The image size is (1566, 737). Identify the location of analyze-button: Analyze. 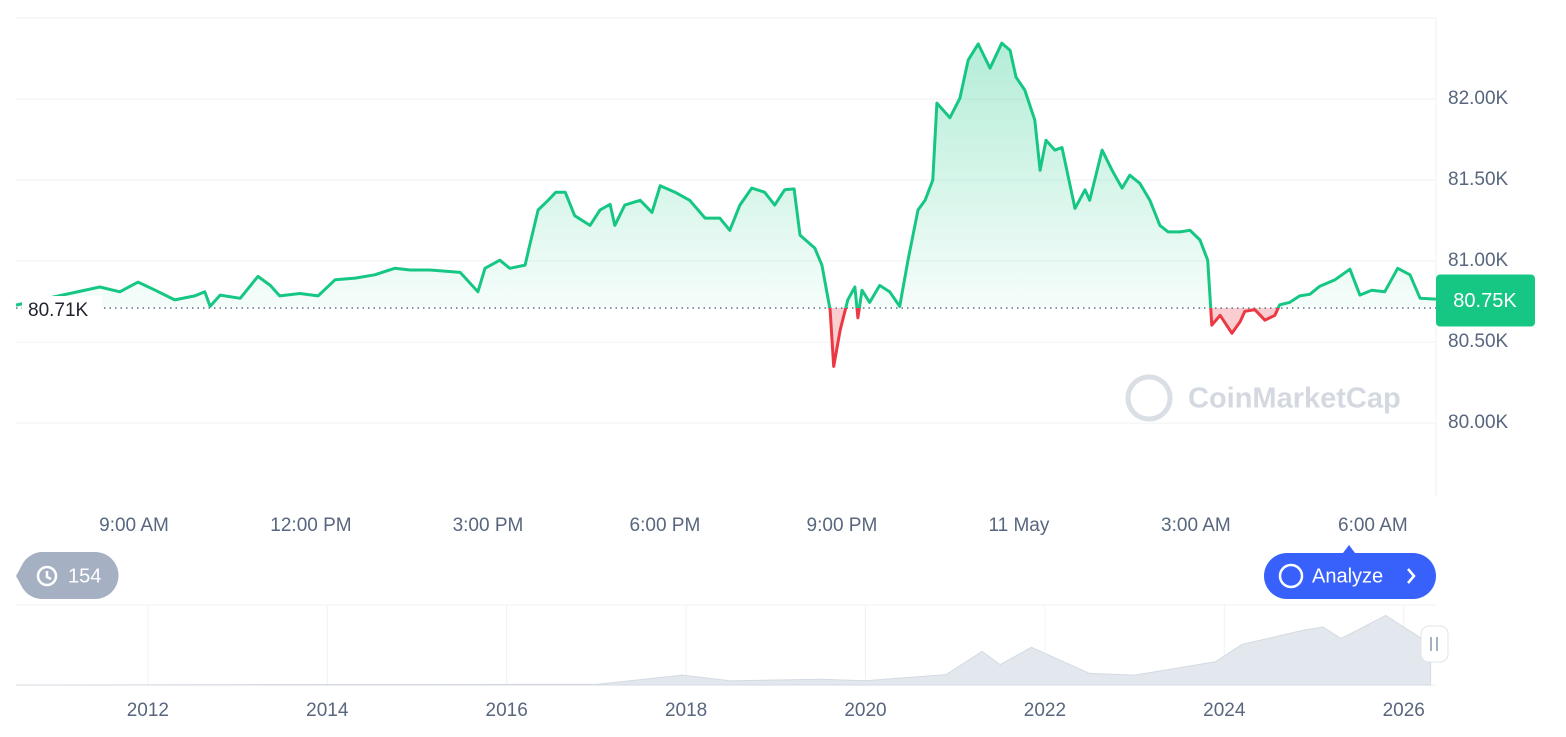
(1350, 572).